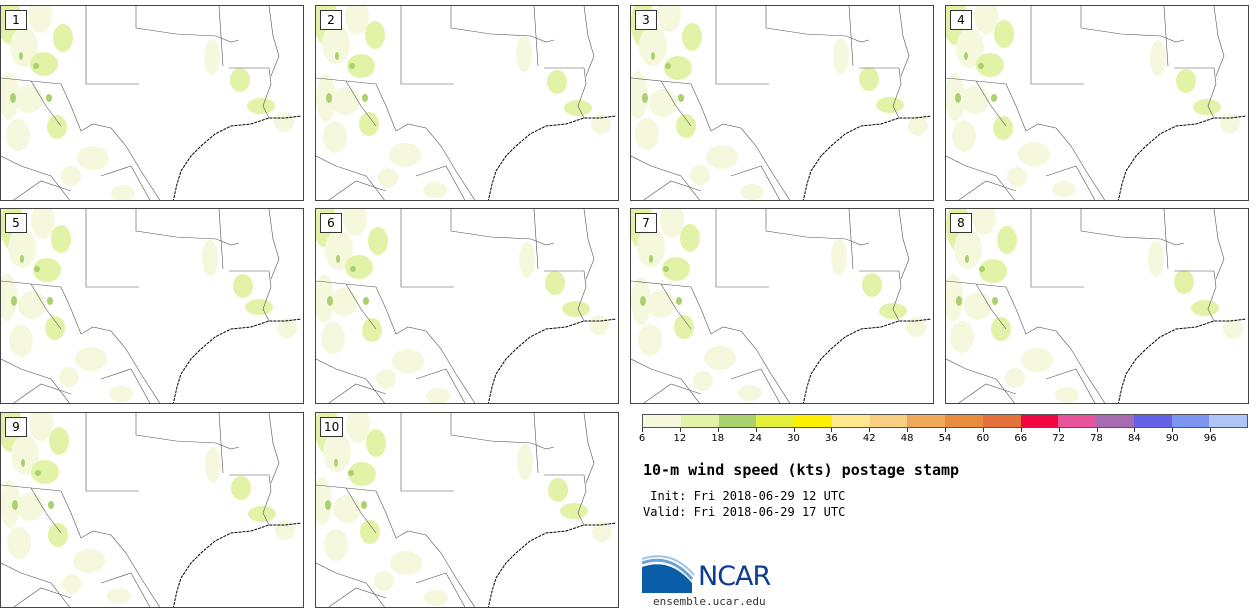 The image size is (1260, 610). I want to click on map-panel-2: 2, so click(467, 103).